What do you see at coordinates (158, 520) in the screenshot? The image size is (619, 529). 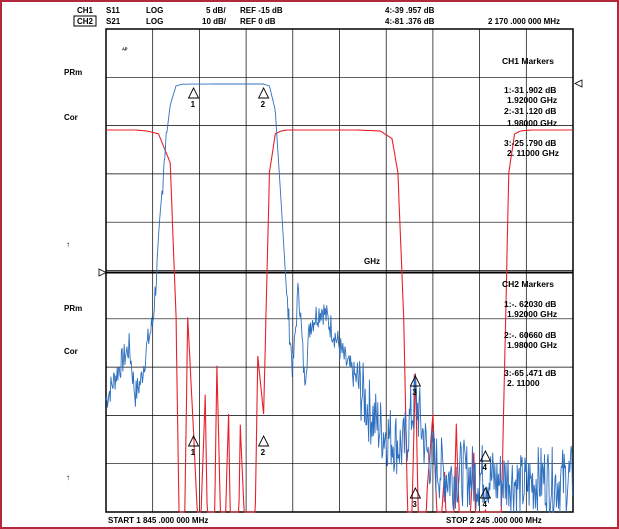 I see `start-frequency: START 1 845 .000 000 MHz` at bounding box center [158, 520].